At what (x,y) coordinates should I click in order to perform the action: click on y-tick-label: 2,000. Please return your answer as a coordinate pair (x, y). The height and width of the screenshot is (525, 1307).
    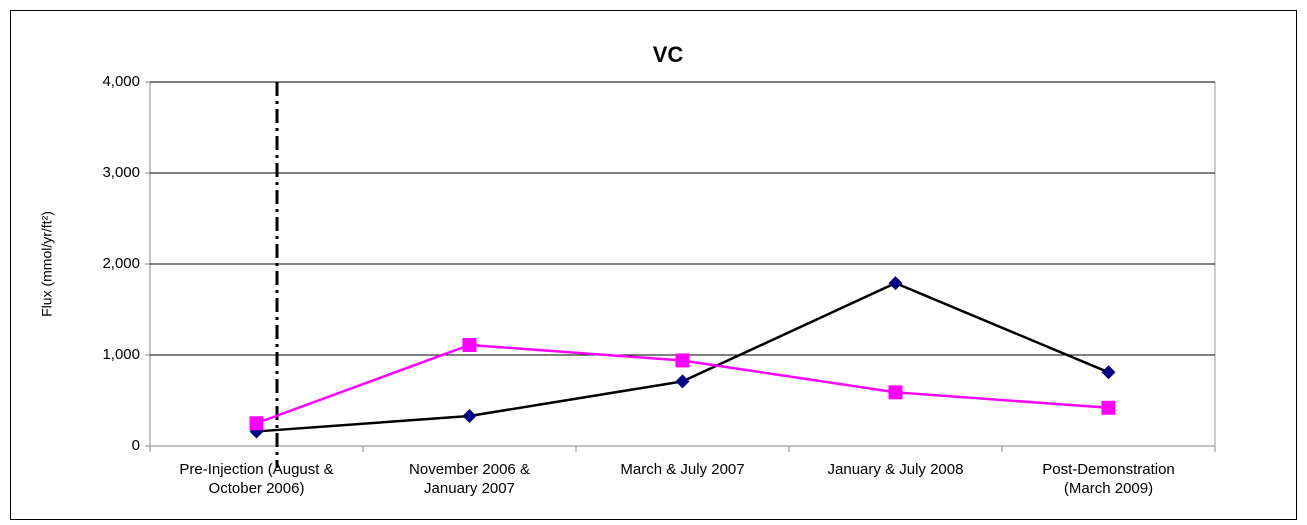
    Looking at the image, I should click on (121, 263).